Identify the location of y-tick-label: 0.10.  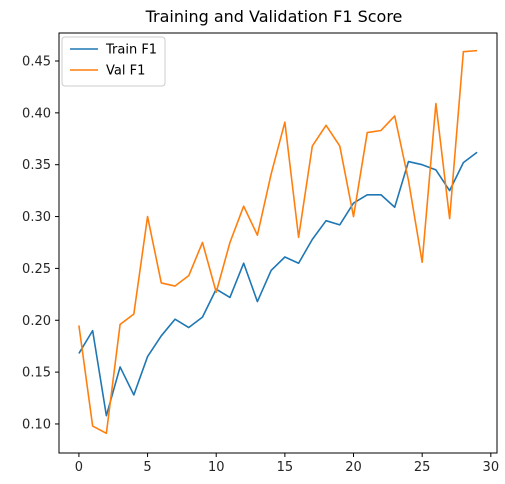
(36, 424).